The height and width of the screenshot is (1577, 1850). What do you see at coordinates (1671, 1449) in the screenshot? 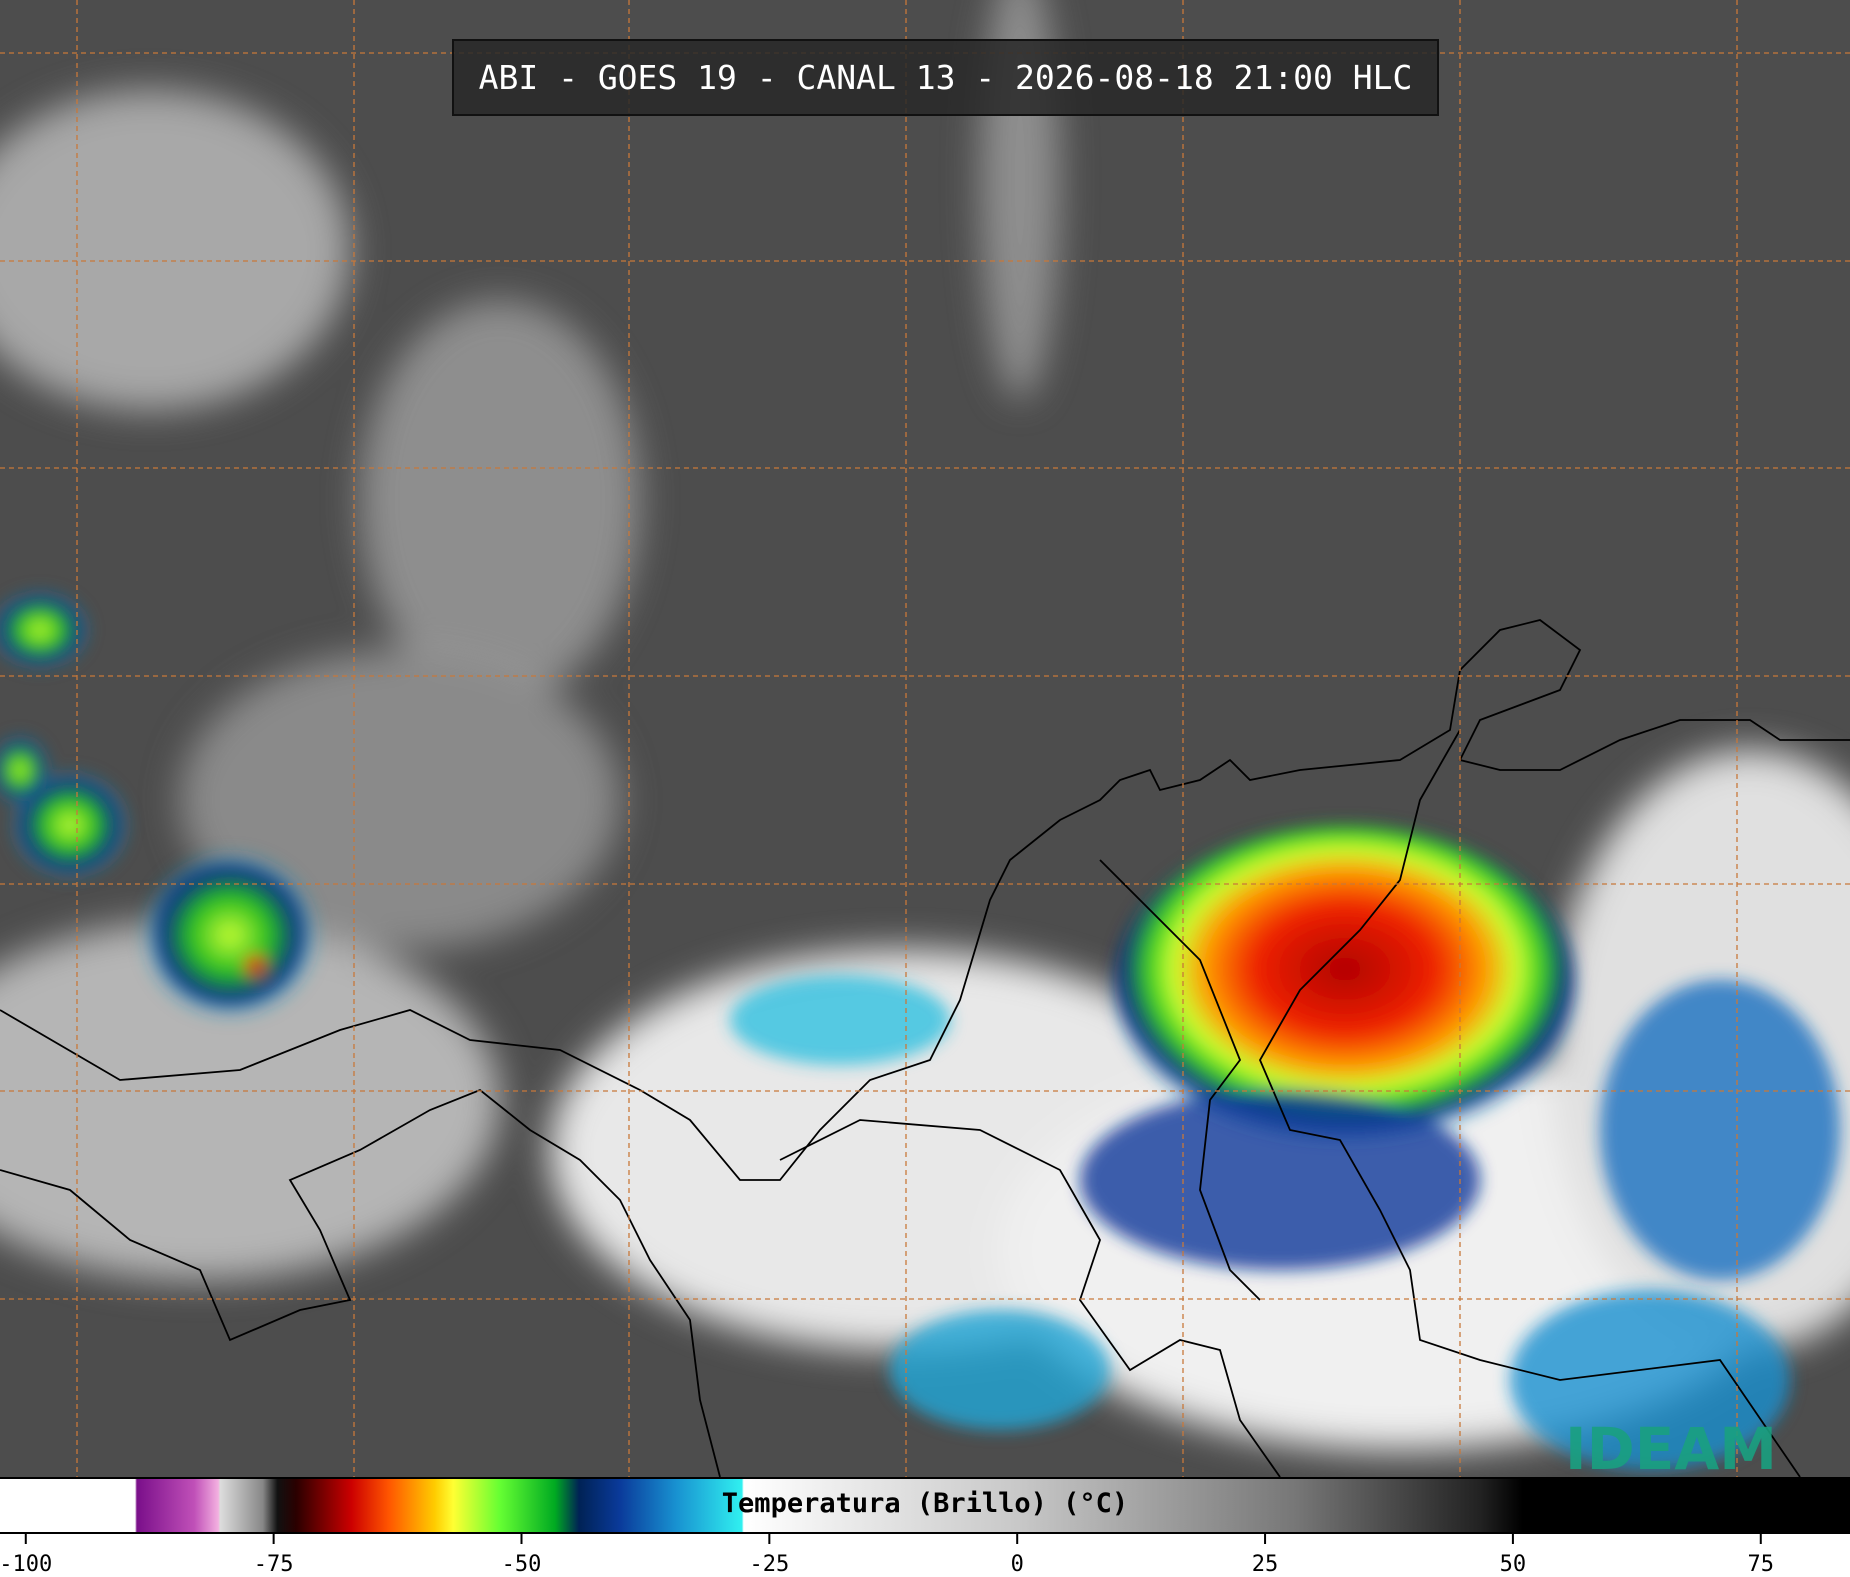
I see `logo: IDEAM` at bounding box center [1671, 1449].